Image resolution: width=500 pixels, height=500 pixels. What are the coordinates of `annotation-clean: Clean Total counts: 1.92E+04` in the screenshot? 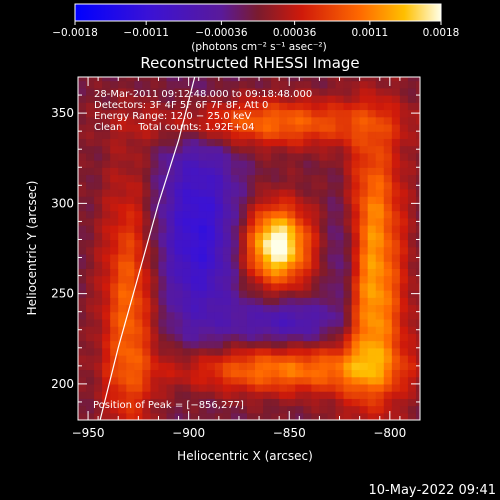 It's located at (174, 127).